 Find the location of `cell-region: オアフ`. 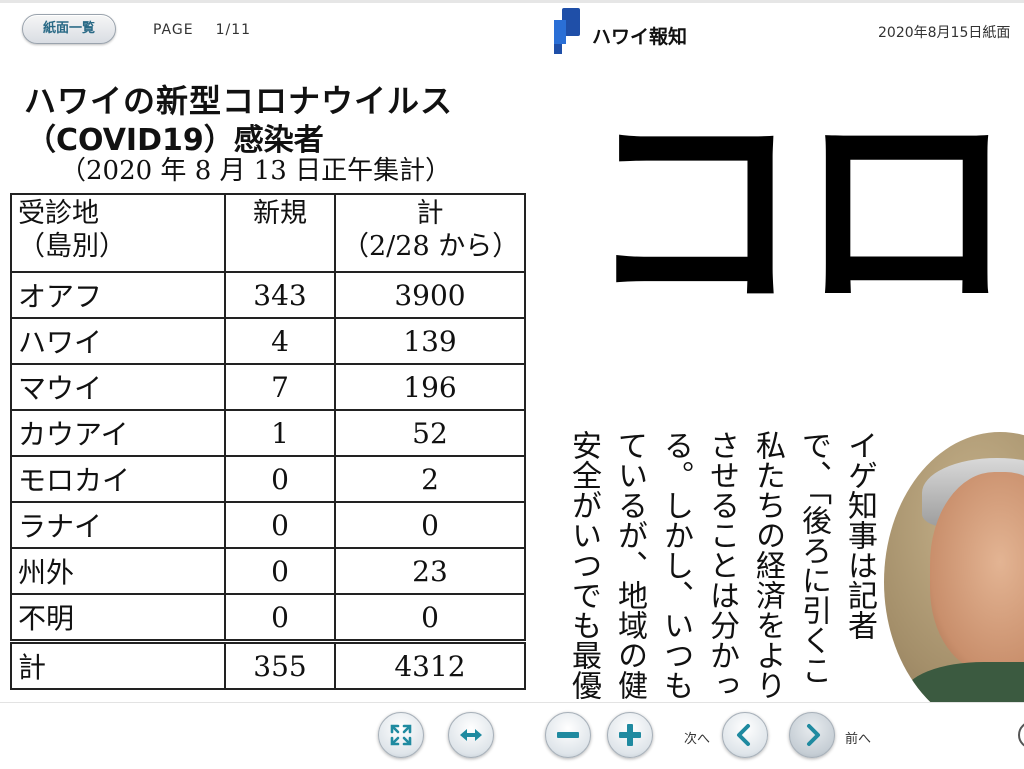

cell-region: オアフ is located at coordinates (118, 295).